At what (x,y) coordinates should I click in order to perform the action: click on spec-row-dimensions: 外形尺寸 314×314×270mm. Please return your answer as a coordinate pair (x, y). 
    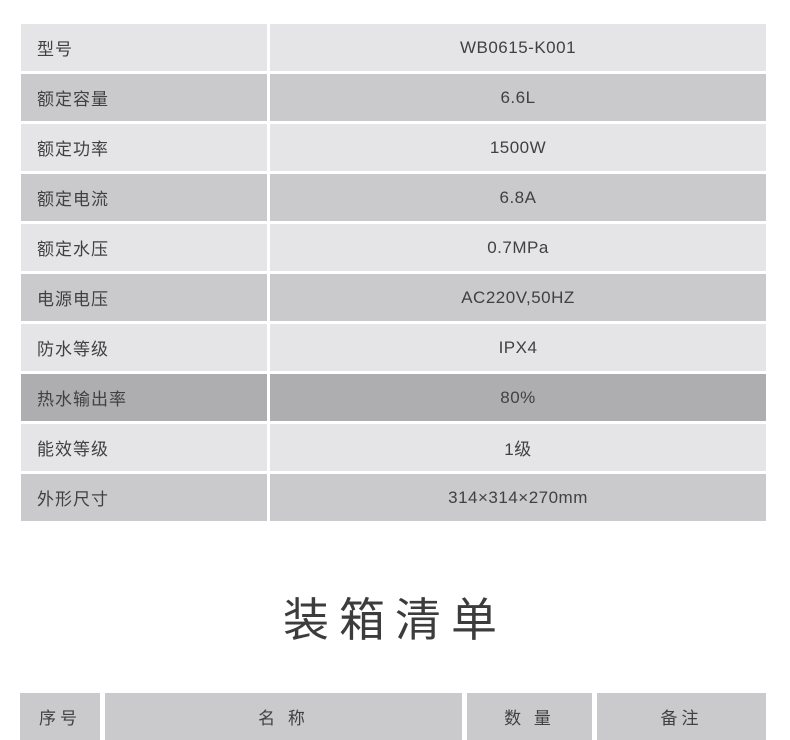
    Looking at the image, I should click on (393, 497).